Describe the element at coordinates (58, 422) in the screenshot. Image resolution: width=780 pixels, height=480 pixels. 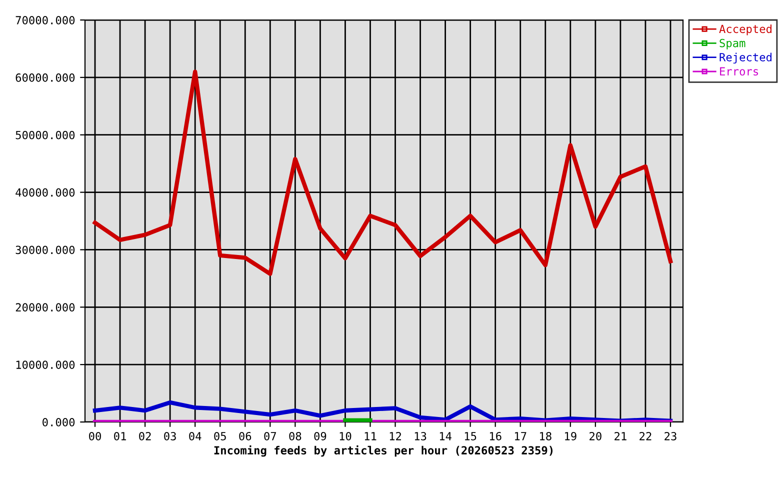
I see `y-tick-label: 0.000` at that location.